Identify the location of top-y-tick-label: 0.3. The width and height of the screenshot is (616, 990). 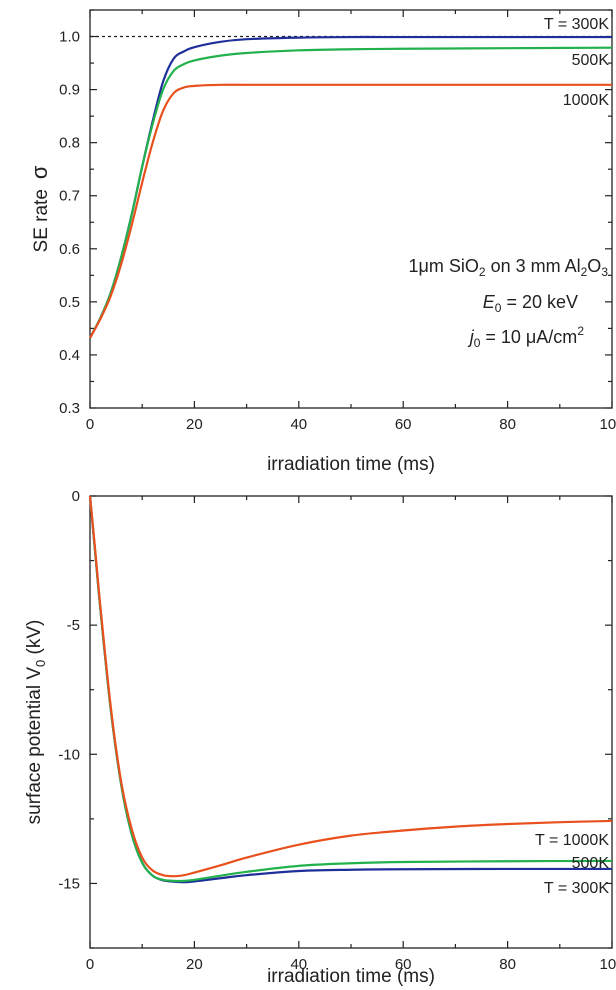
(69, 408).